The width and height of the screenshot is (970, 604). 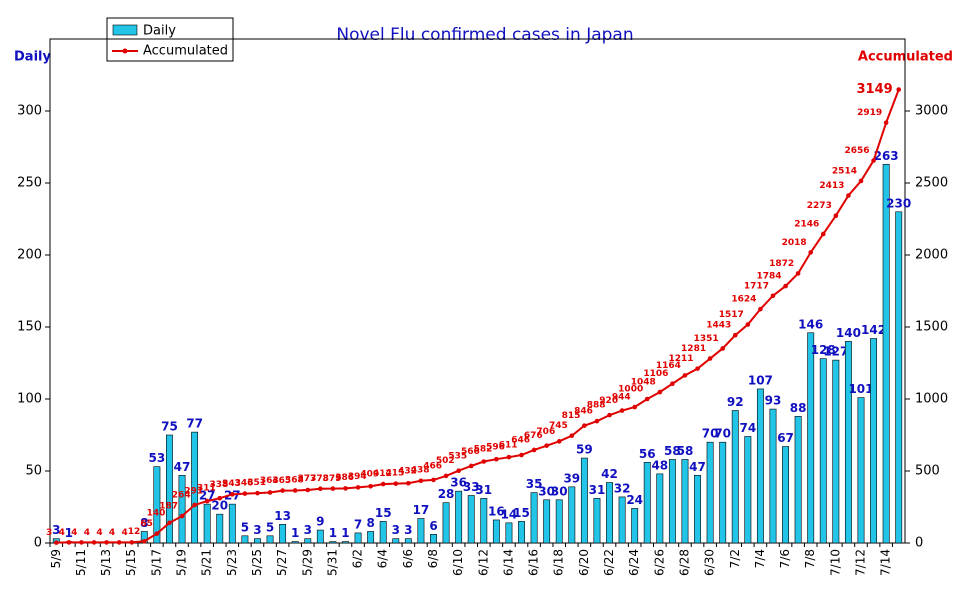 I want to click on x-tick-label: 5/25, so click(x=257, y=562).